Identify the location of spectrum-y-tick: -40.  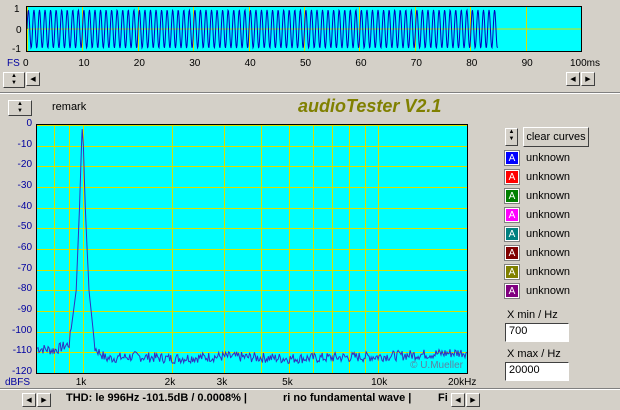
(24, 206).